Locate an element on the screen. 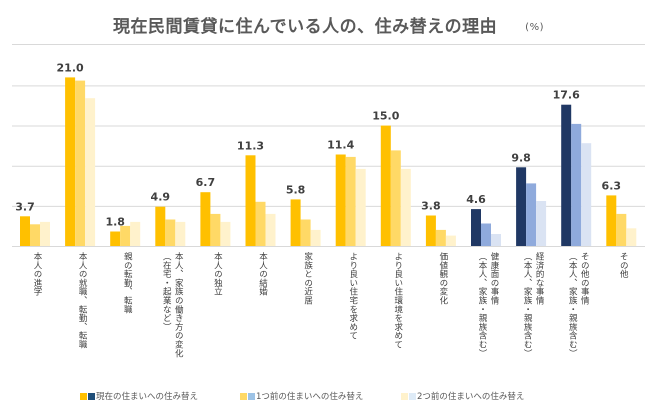 This screenshot has height=420, width=657. x-tick-label: 本人の就職、転勤、転職 is located at coordinates (82, 300).